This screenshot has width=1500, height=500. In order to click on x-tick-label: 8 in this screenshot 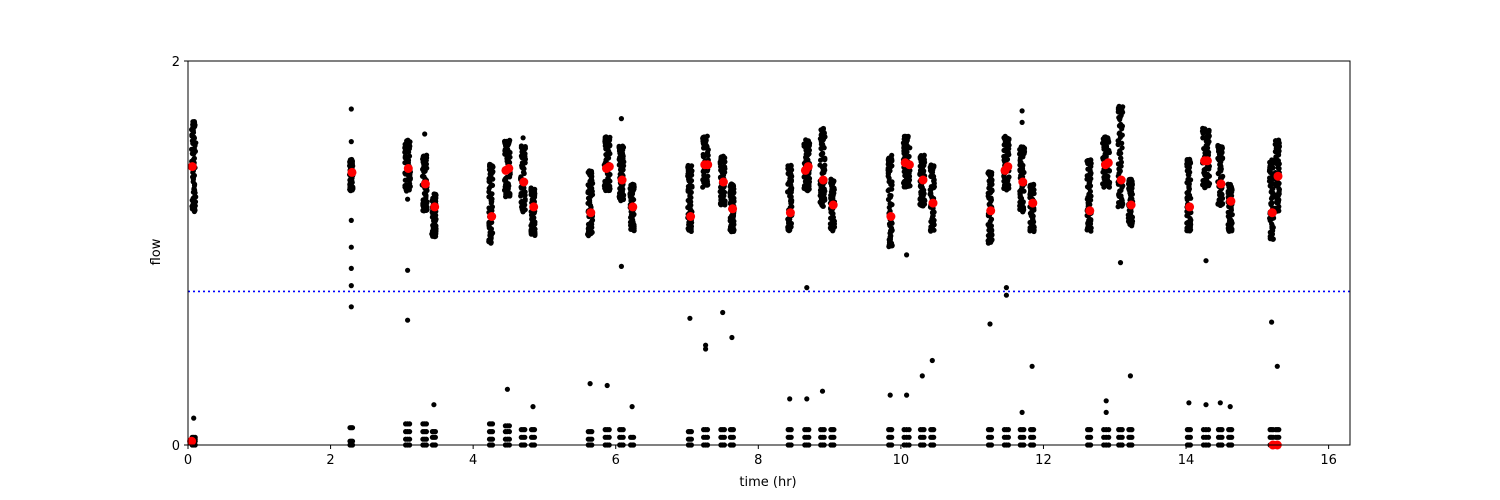, I will do `click(758, 460)`.